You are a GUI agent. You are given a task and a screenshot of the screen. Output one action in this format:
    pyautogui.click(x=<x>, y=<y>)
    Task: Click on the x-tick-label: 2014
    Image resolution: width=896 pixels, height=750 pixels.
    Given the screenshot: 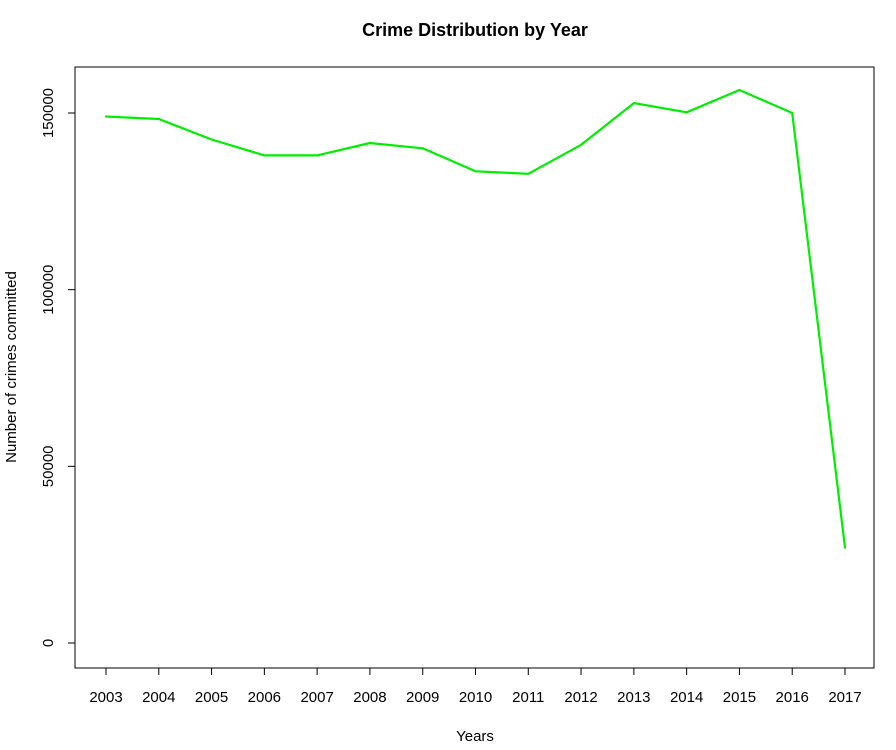 What is the action you would take?
    pyautogui.click(x=686, y=697)
    